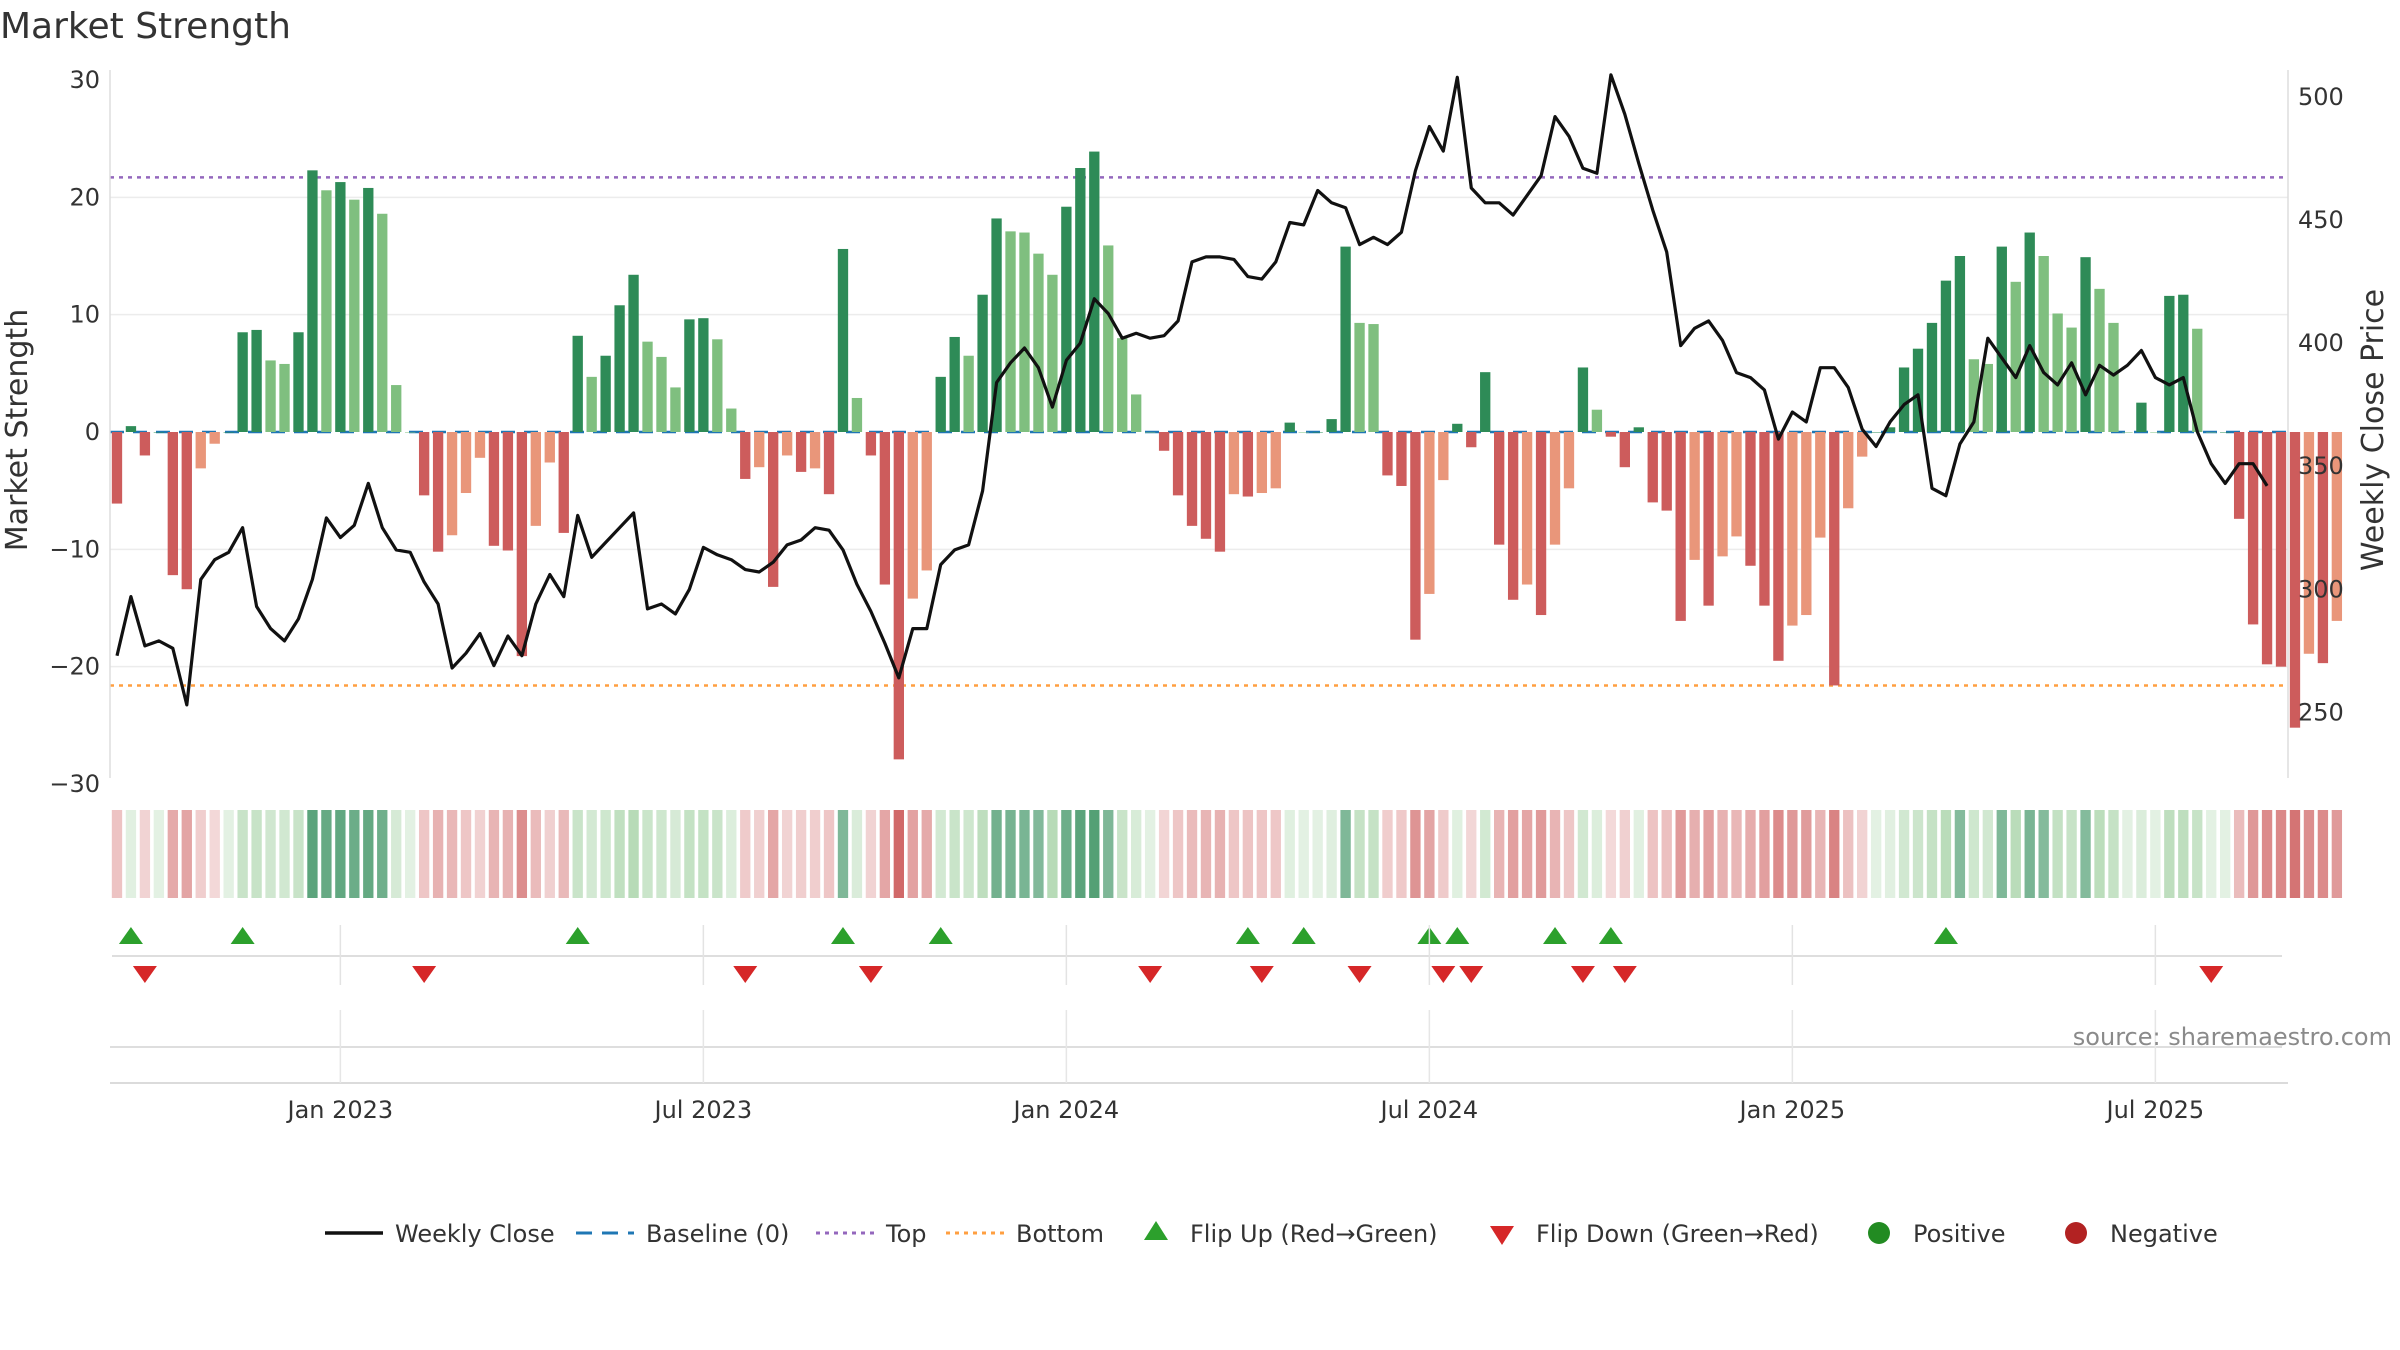 The width and height of the screenshot is (2400, 1350). I want to click on y2-tick-label: 500, so click(2321, 97).